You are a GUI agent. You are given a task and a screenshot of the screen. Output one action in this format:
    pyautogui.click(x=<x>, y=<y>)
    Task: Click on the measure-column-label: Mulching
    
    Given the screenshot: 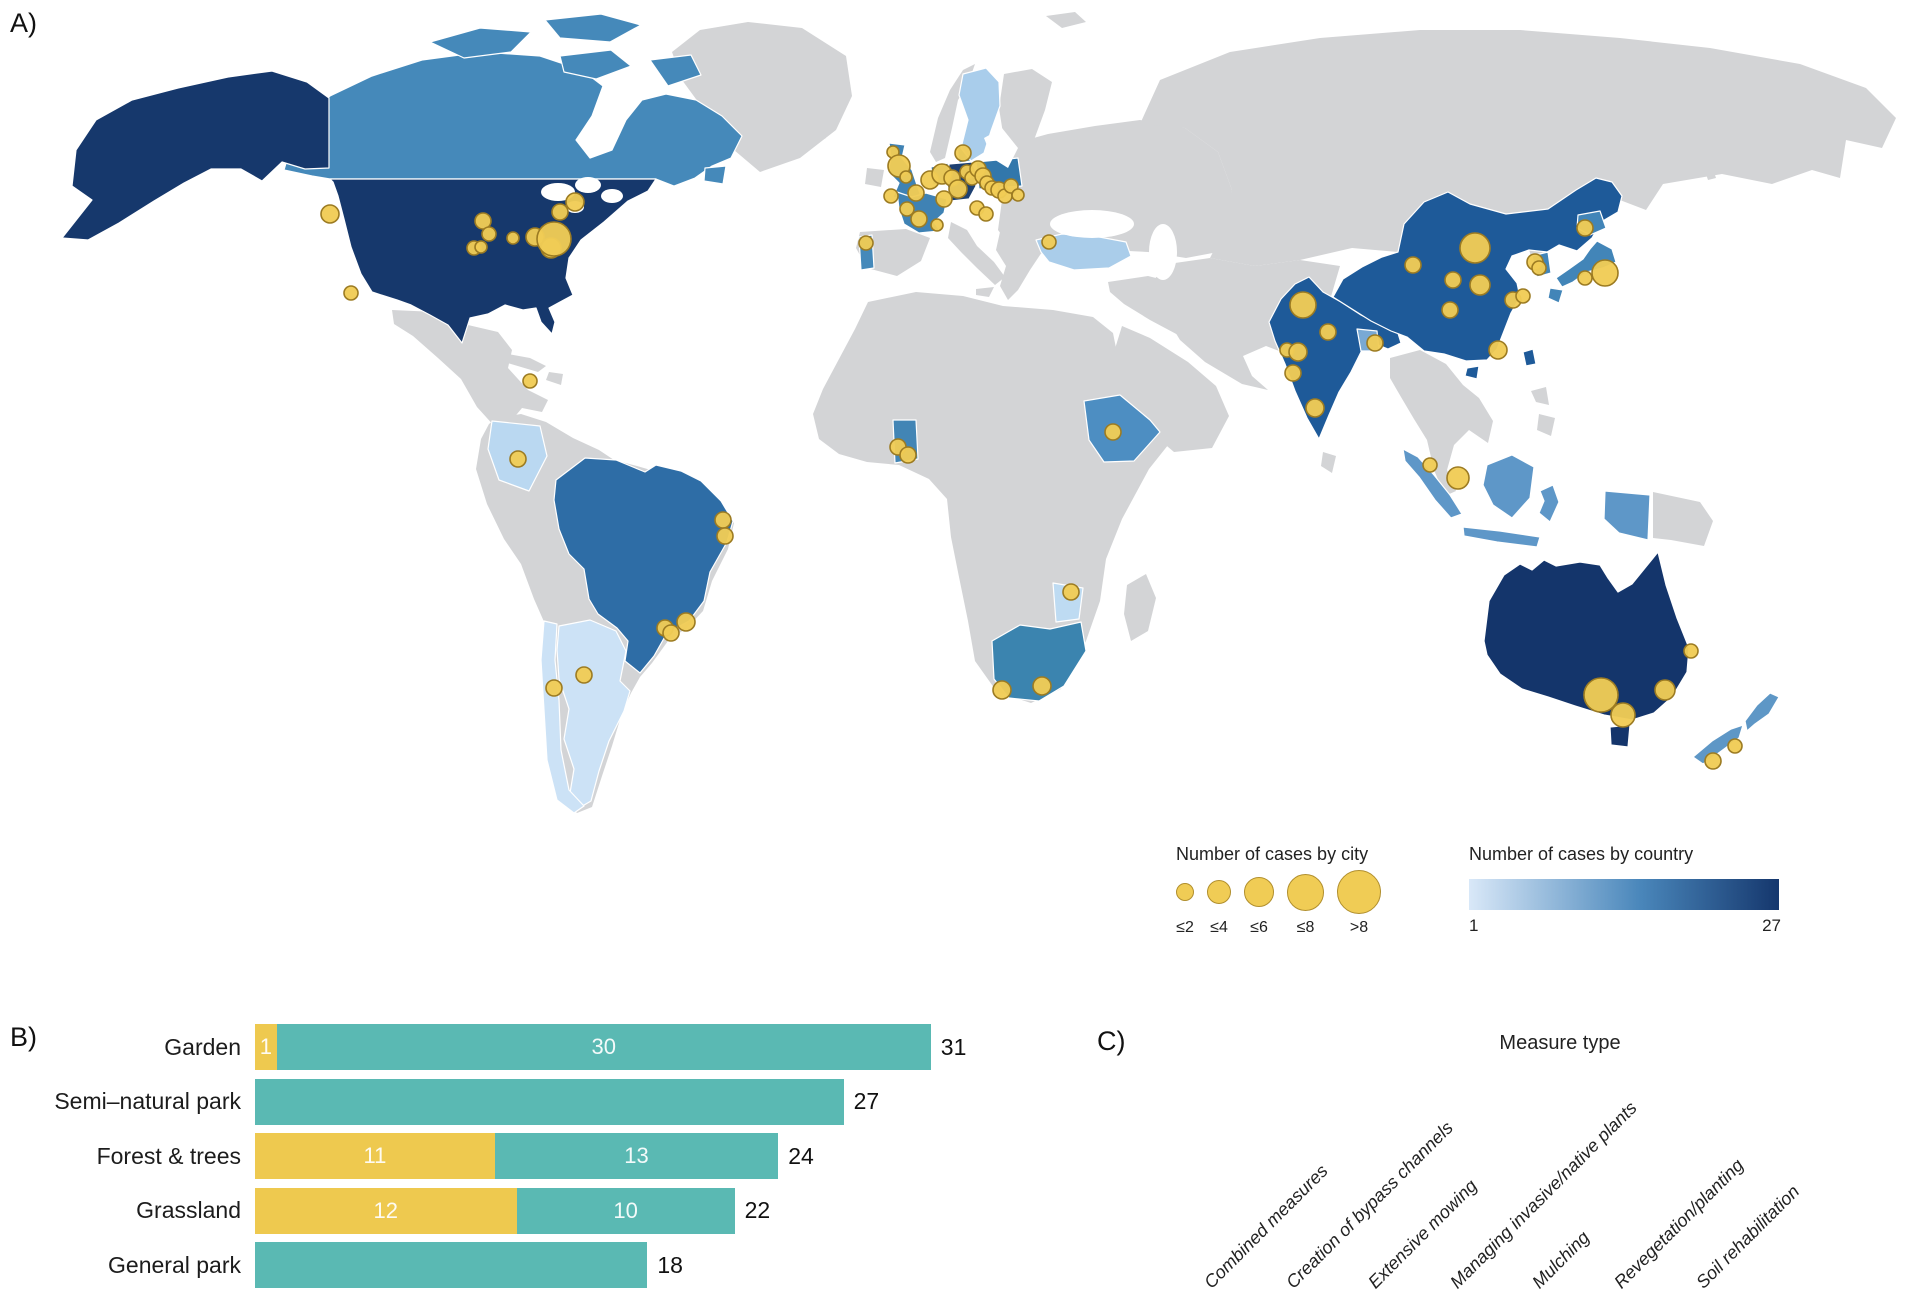 What is the action you would take?
    pyautogui.click(x=1561, y=1260)
    